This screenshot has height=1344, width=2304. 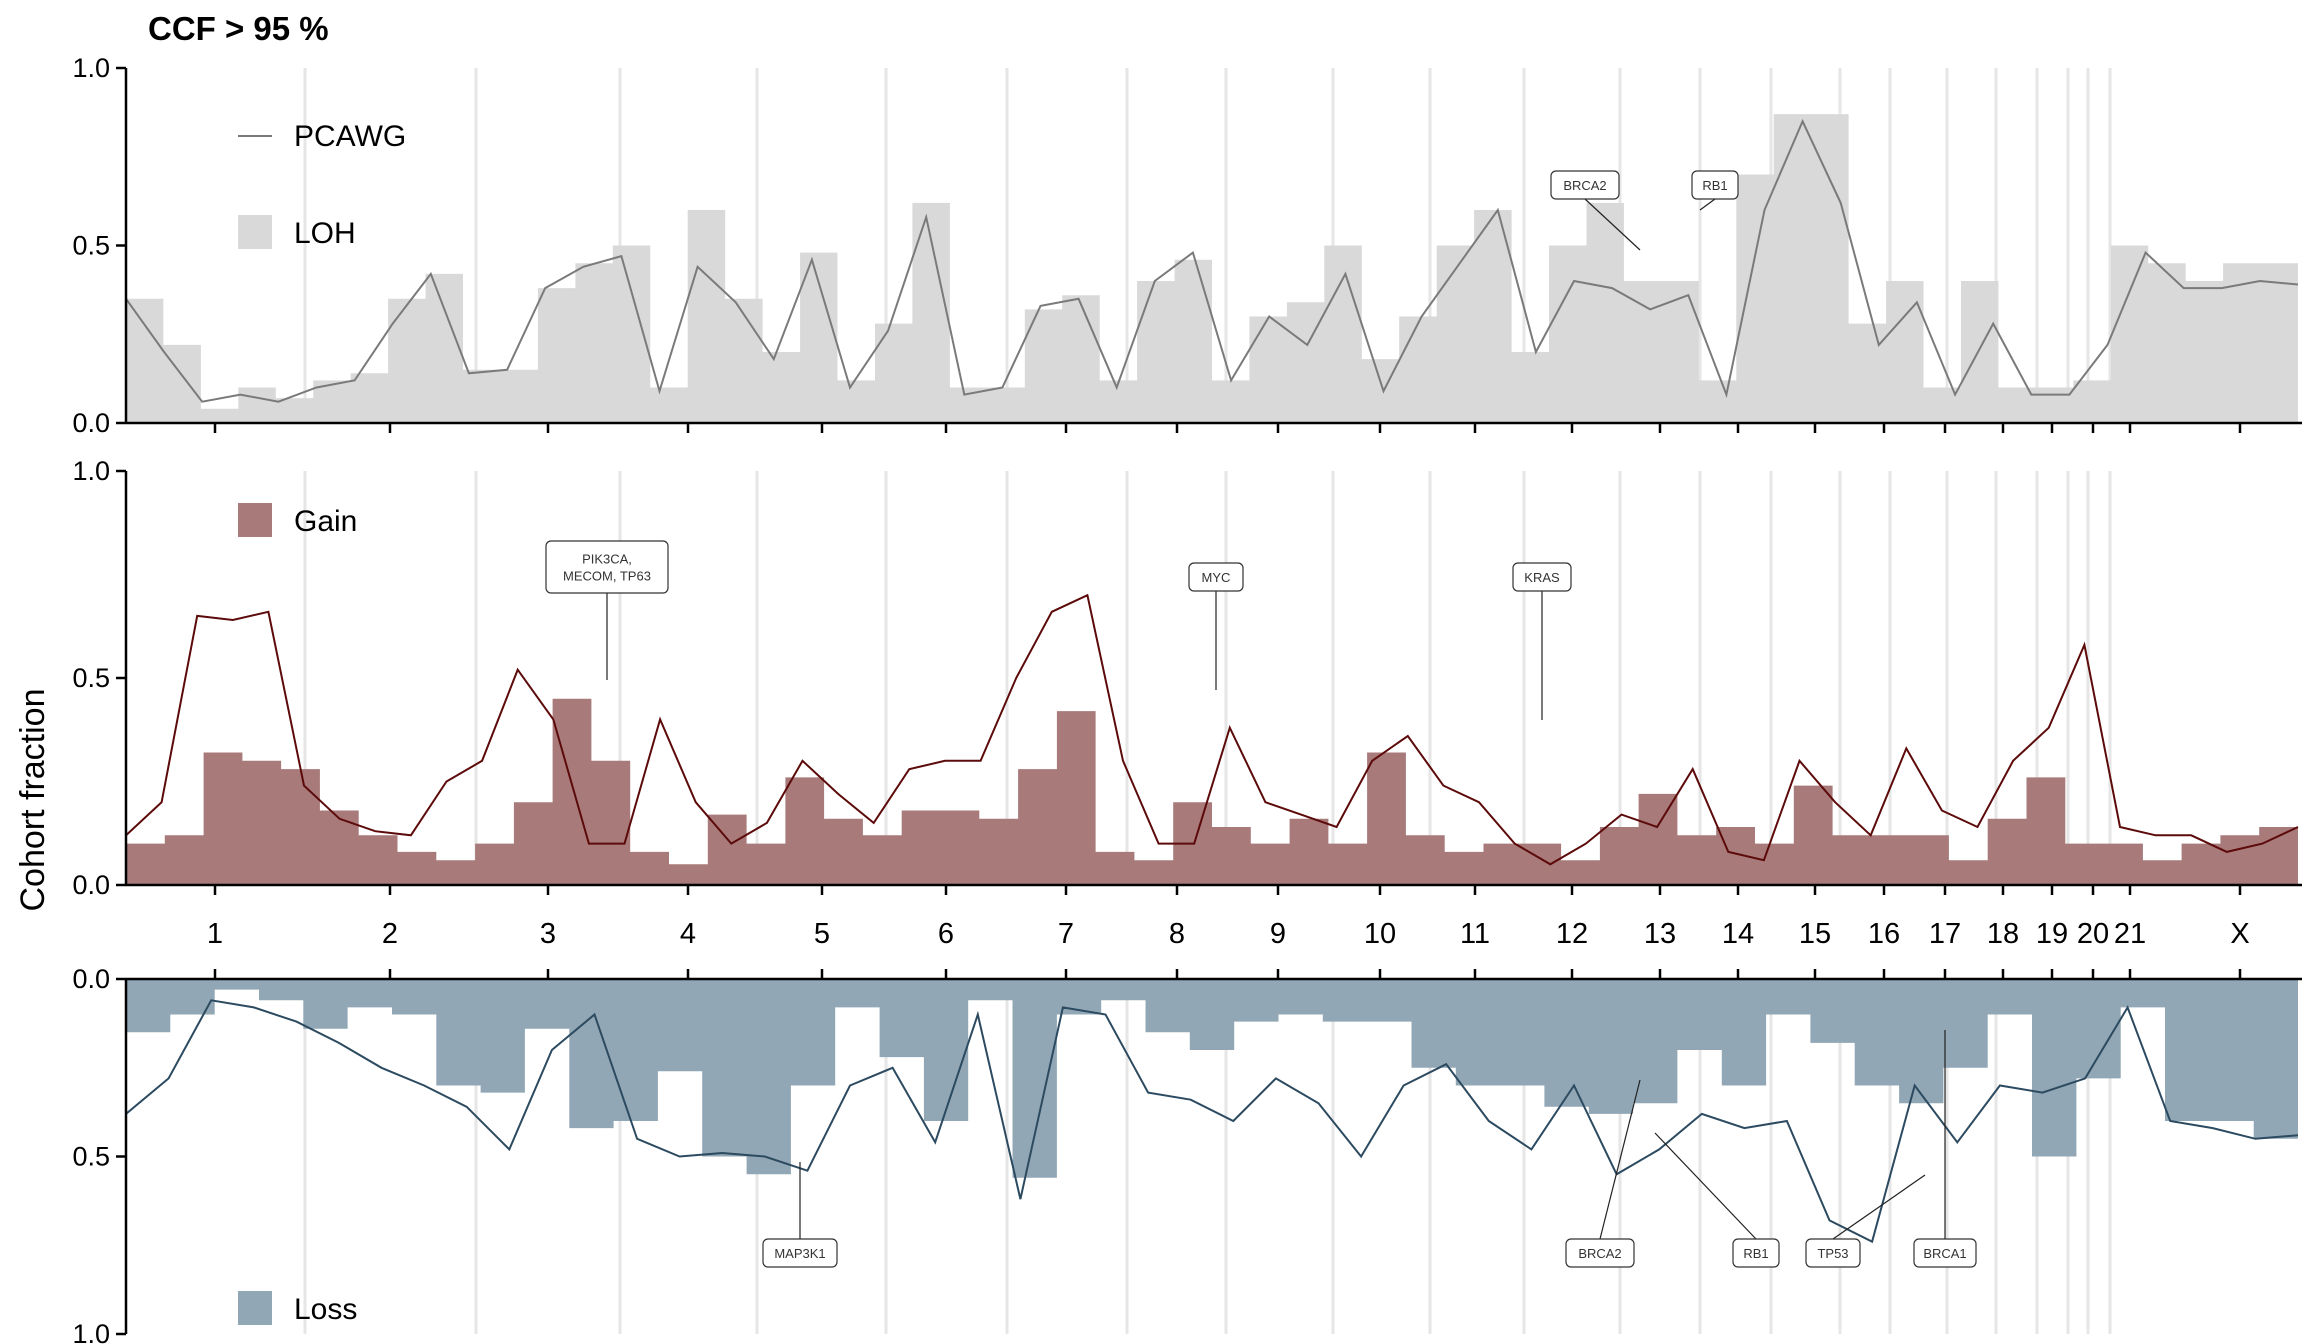 I want to click on gene-label: BRCA1, so click(x=1944, y=1253).